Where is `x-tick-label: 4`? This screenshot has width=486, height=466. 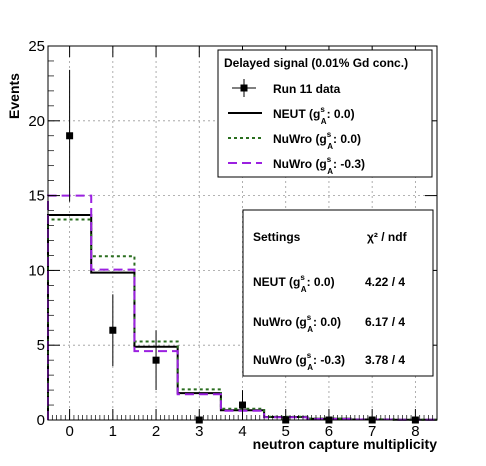 x-tick-label: 4 is located at coordinates (242, 431).